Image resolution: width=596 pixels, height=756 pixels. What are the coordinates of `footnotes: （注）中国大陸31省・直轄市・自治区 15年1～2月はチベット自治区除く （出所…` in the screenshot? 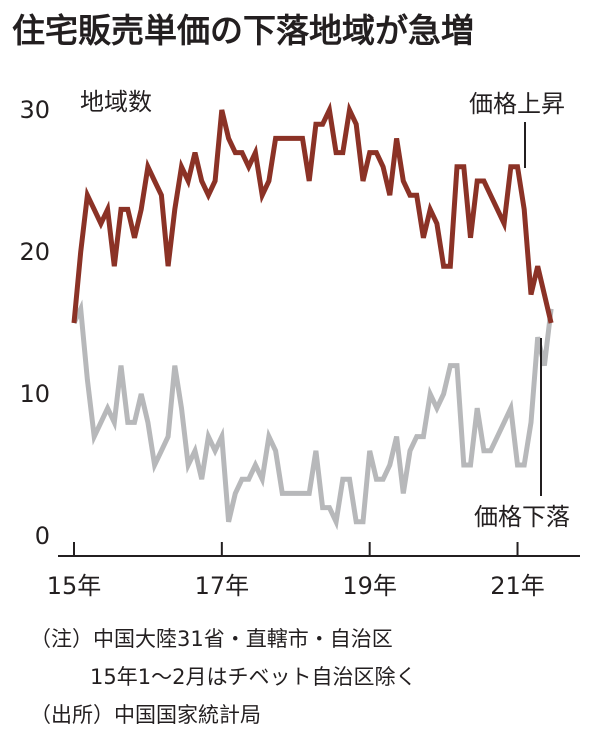 It's located at (223, 677).